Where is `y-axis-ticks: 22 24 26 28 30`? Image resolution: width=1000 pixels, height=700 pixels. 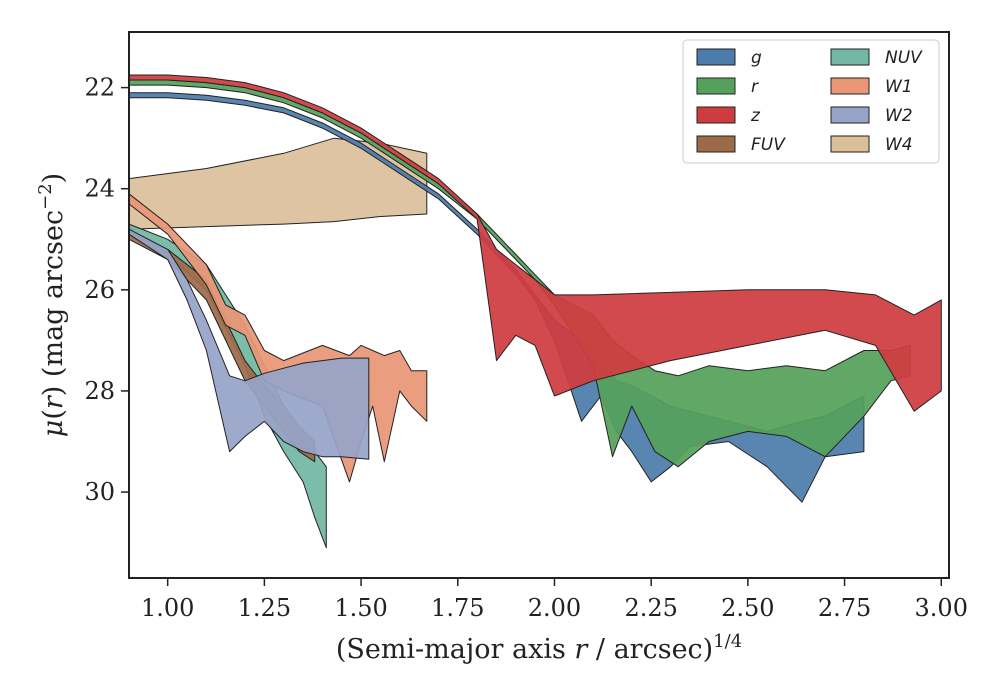
y-axis-ticks: 22 24 26 28 30 is located at coordinates (106, 290).